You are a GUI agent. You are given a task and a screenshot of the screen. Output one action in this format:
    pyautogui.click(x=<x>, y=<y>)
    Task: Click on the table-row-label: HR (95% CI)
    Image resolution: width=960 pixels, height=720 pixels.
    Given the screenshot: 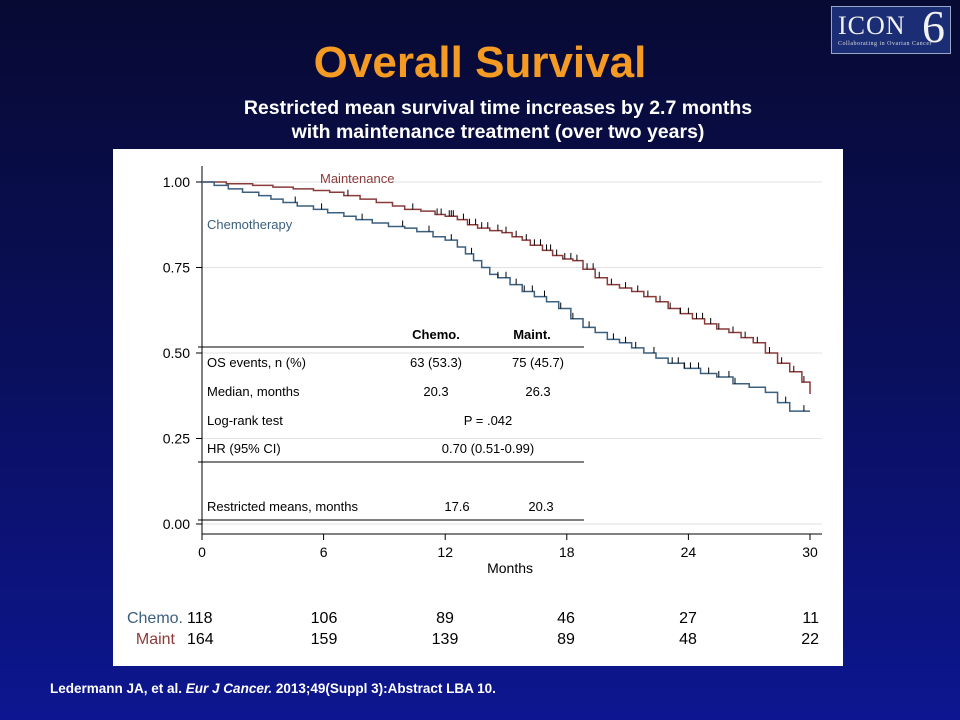 What is the action you would take?
    pyautogui.click(x=244, y=448)
    